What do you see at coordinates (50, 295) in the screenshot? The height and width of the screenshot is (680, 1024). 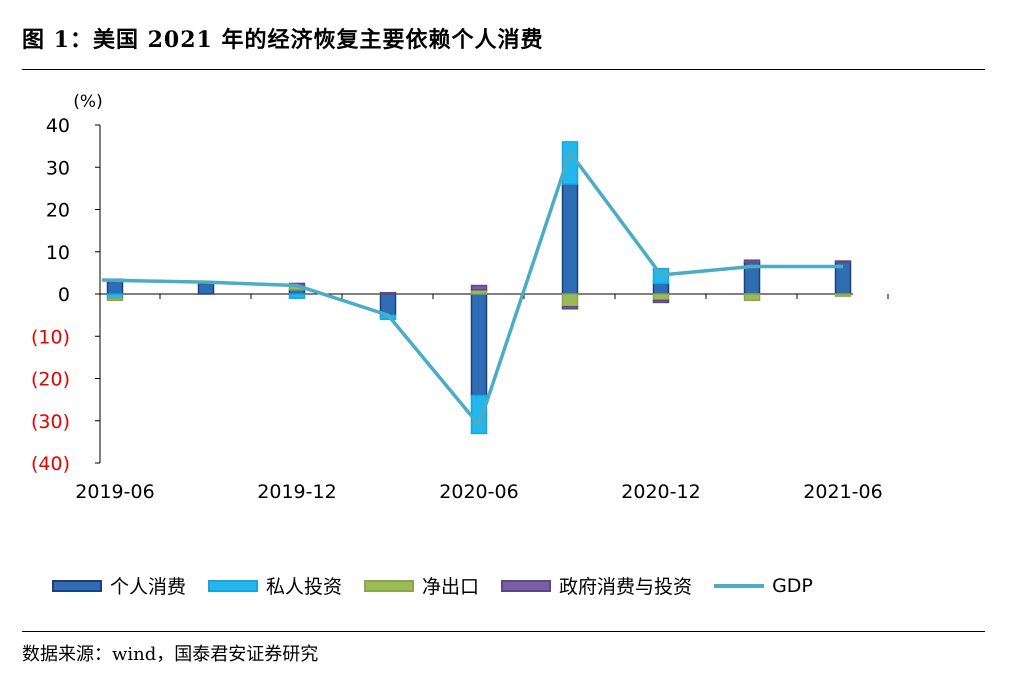 I see `y-tick-labels: 40 30 20 10 0 (10) (20) (30) (40)` at bounding box center [50, 295].